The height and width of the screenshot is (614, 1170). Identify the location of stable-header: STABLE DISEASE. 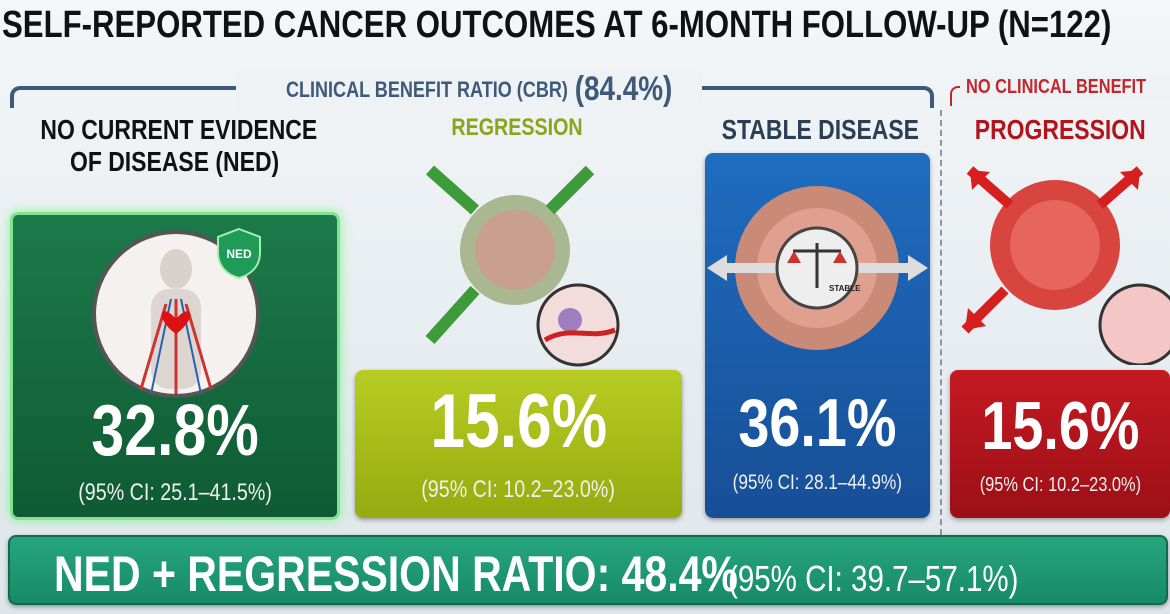
(820, 129).